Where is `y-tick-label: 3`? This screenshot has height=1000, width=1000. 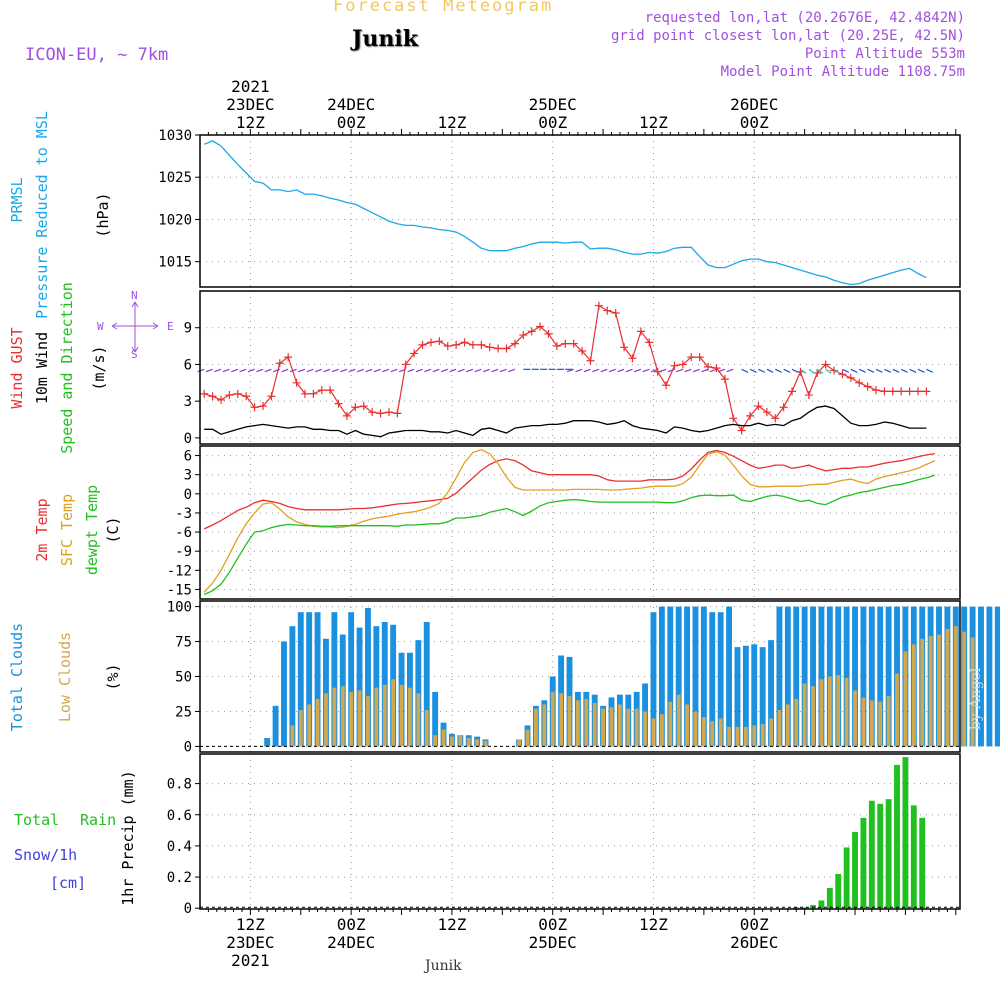
y-tick-label: 3 is located at coordinates (188, 402).